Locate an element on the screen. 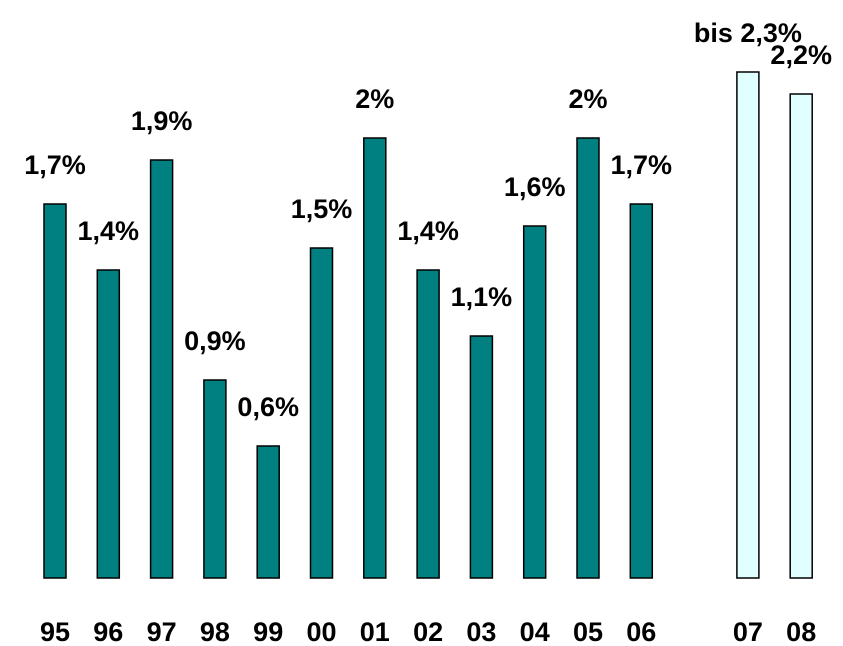  x-tick-label: 03 is located at coordinates (481, 631).